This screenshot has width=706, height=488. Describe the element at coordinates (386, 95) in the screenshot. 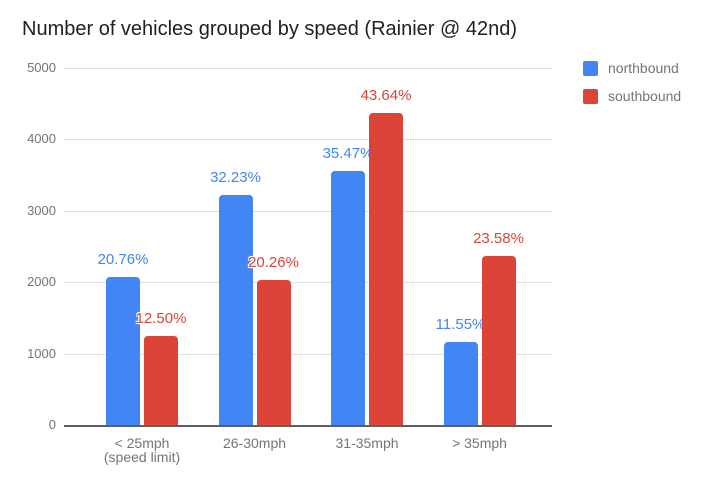

I see `data-label-southbound-31-35mph: 43.64%` at that location.